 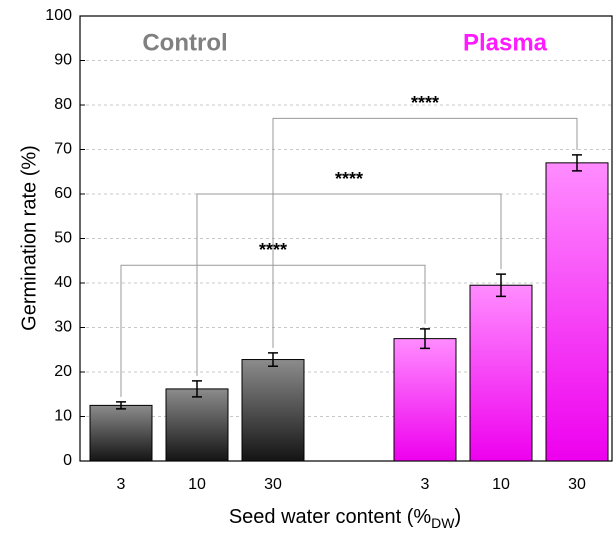 What do you see at coordinates (63, 238) in the screenshot?
I see `y-tick-label: 50` at bounding box center [63, 238].